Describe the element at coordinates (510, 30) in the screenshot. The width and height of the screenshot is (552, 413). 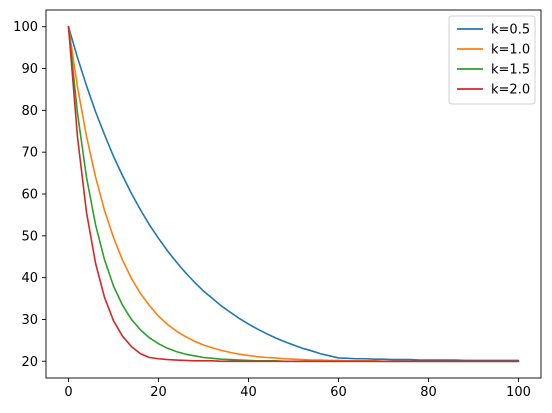
I see `legend-label: k=0.5` at that location.